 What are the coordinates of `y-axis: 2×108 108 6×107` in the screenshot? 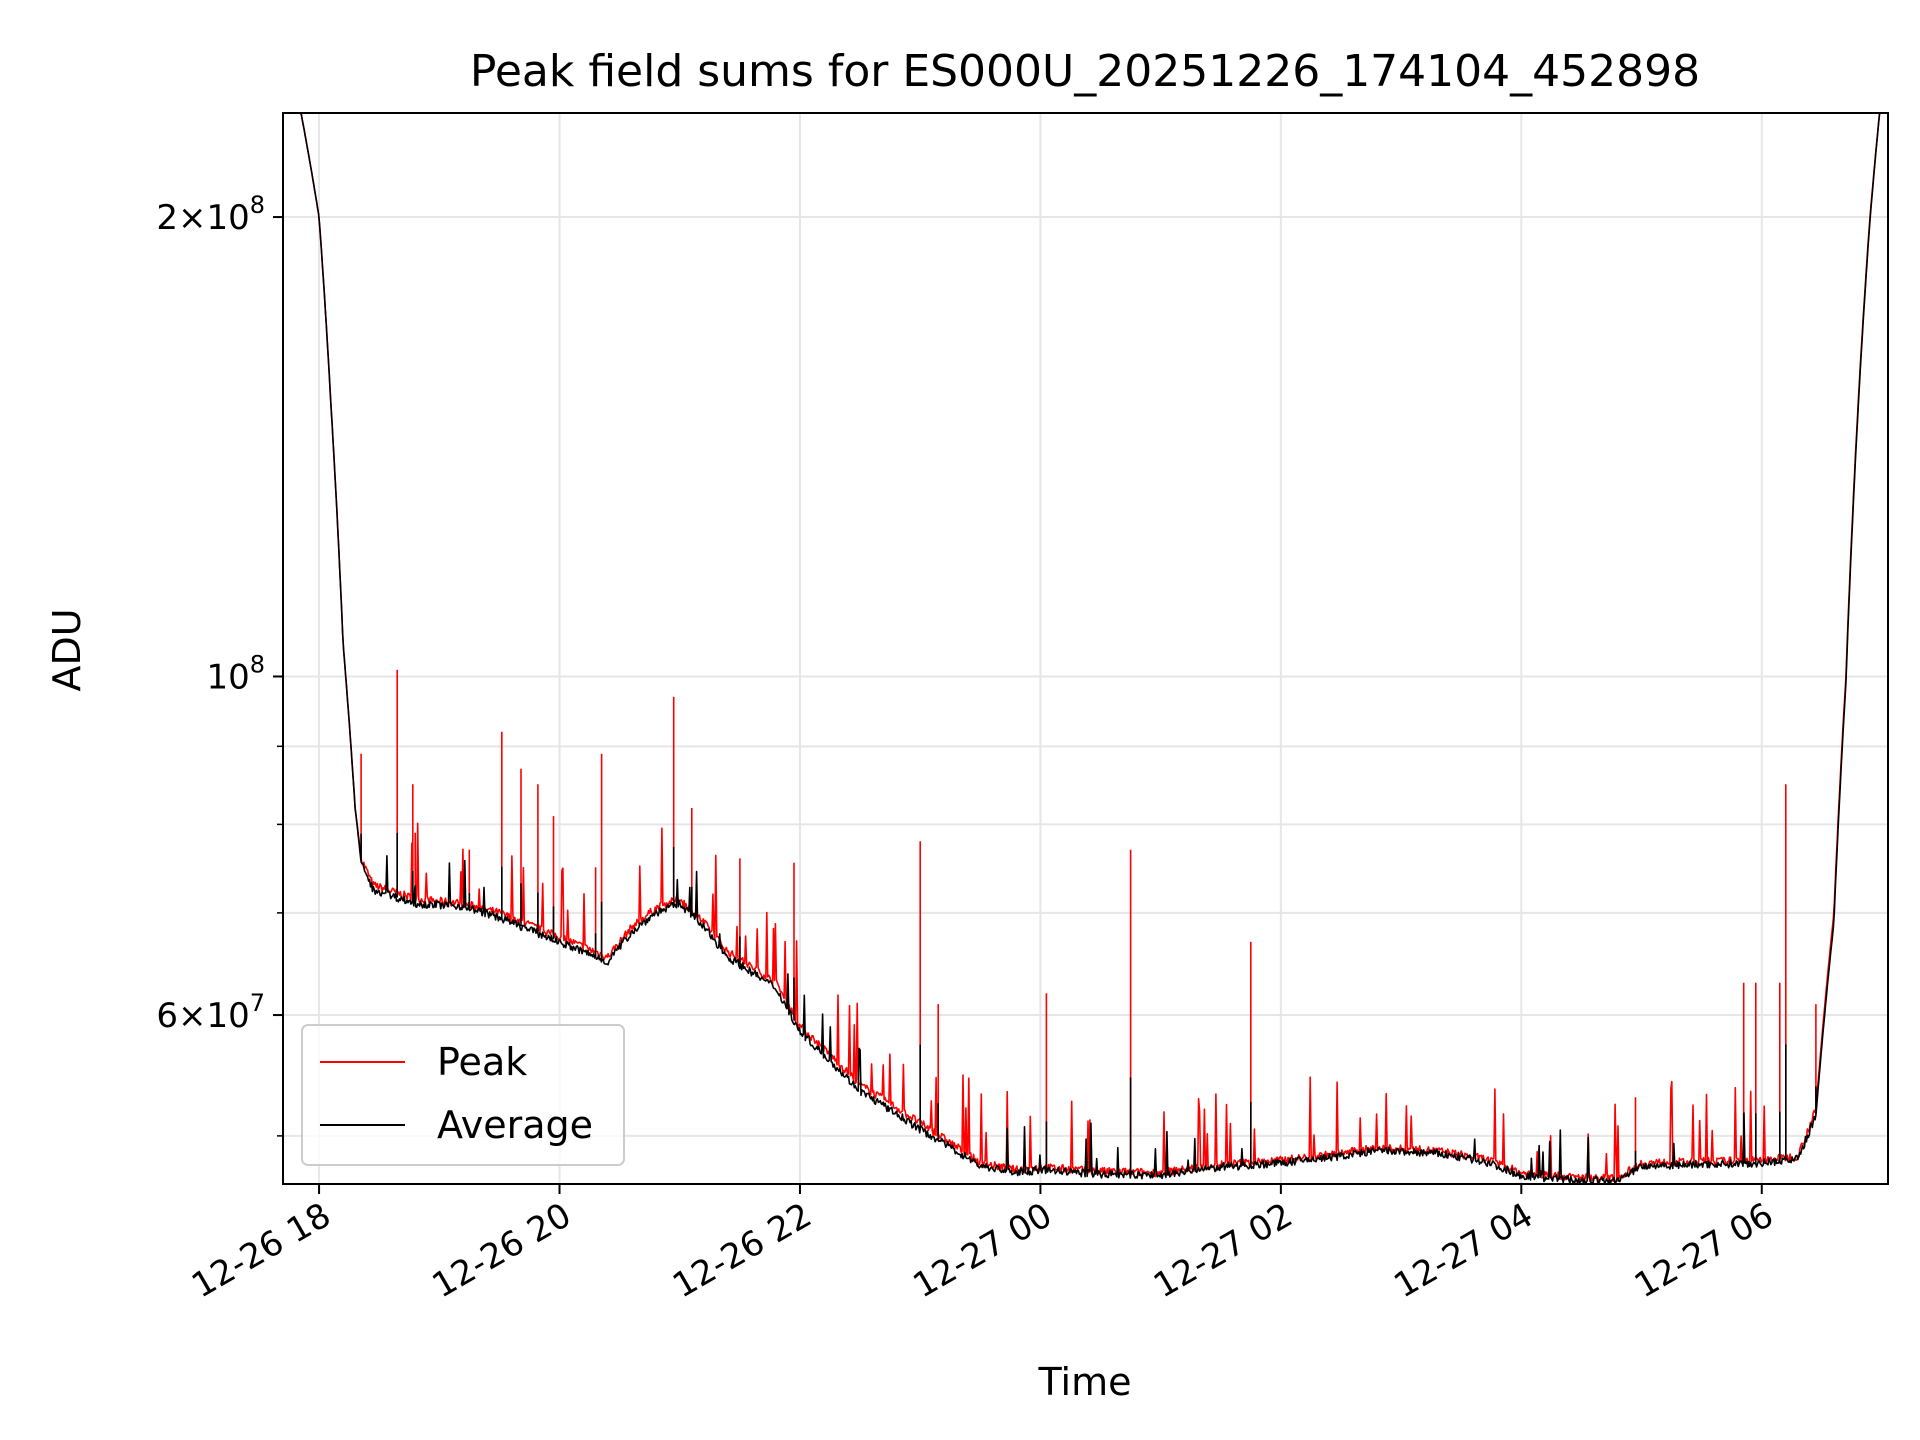 It's located at (219, 664).